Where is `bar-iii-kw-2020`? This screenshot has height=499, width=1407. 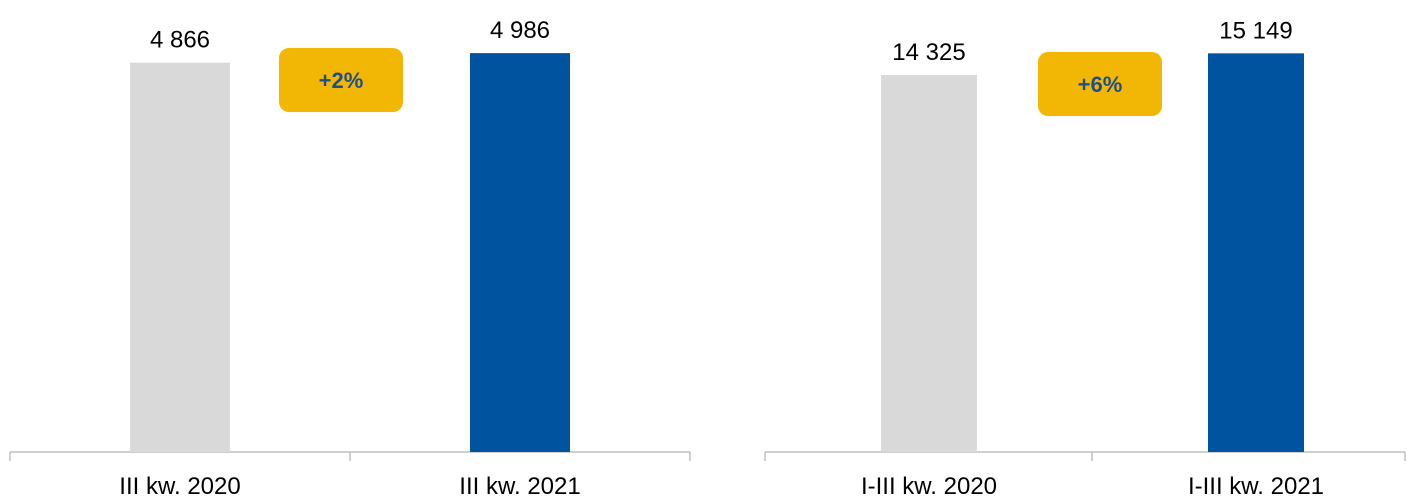
bar-iii-kw-2020 is located at coordinates (180, 257).